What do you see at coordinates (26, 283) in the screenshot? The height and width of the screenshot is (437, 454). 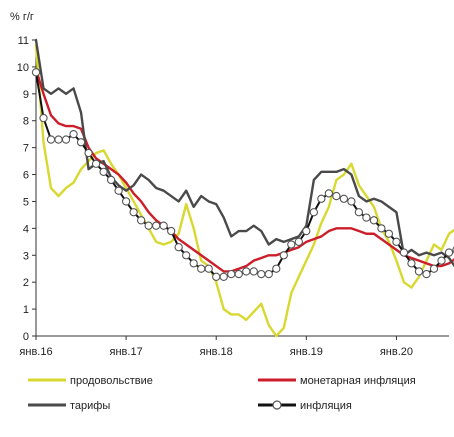 I see `y-tick-label: 2` at bounding box center [26, 283].